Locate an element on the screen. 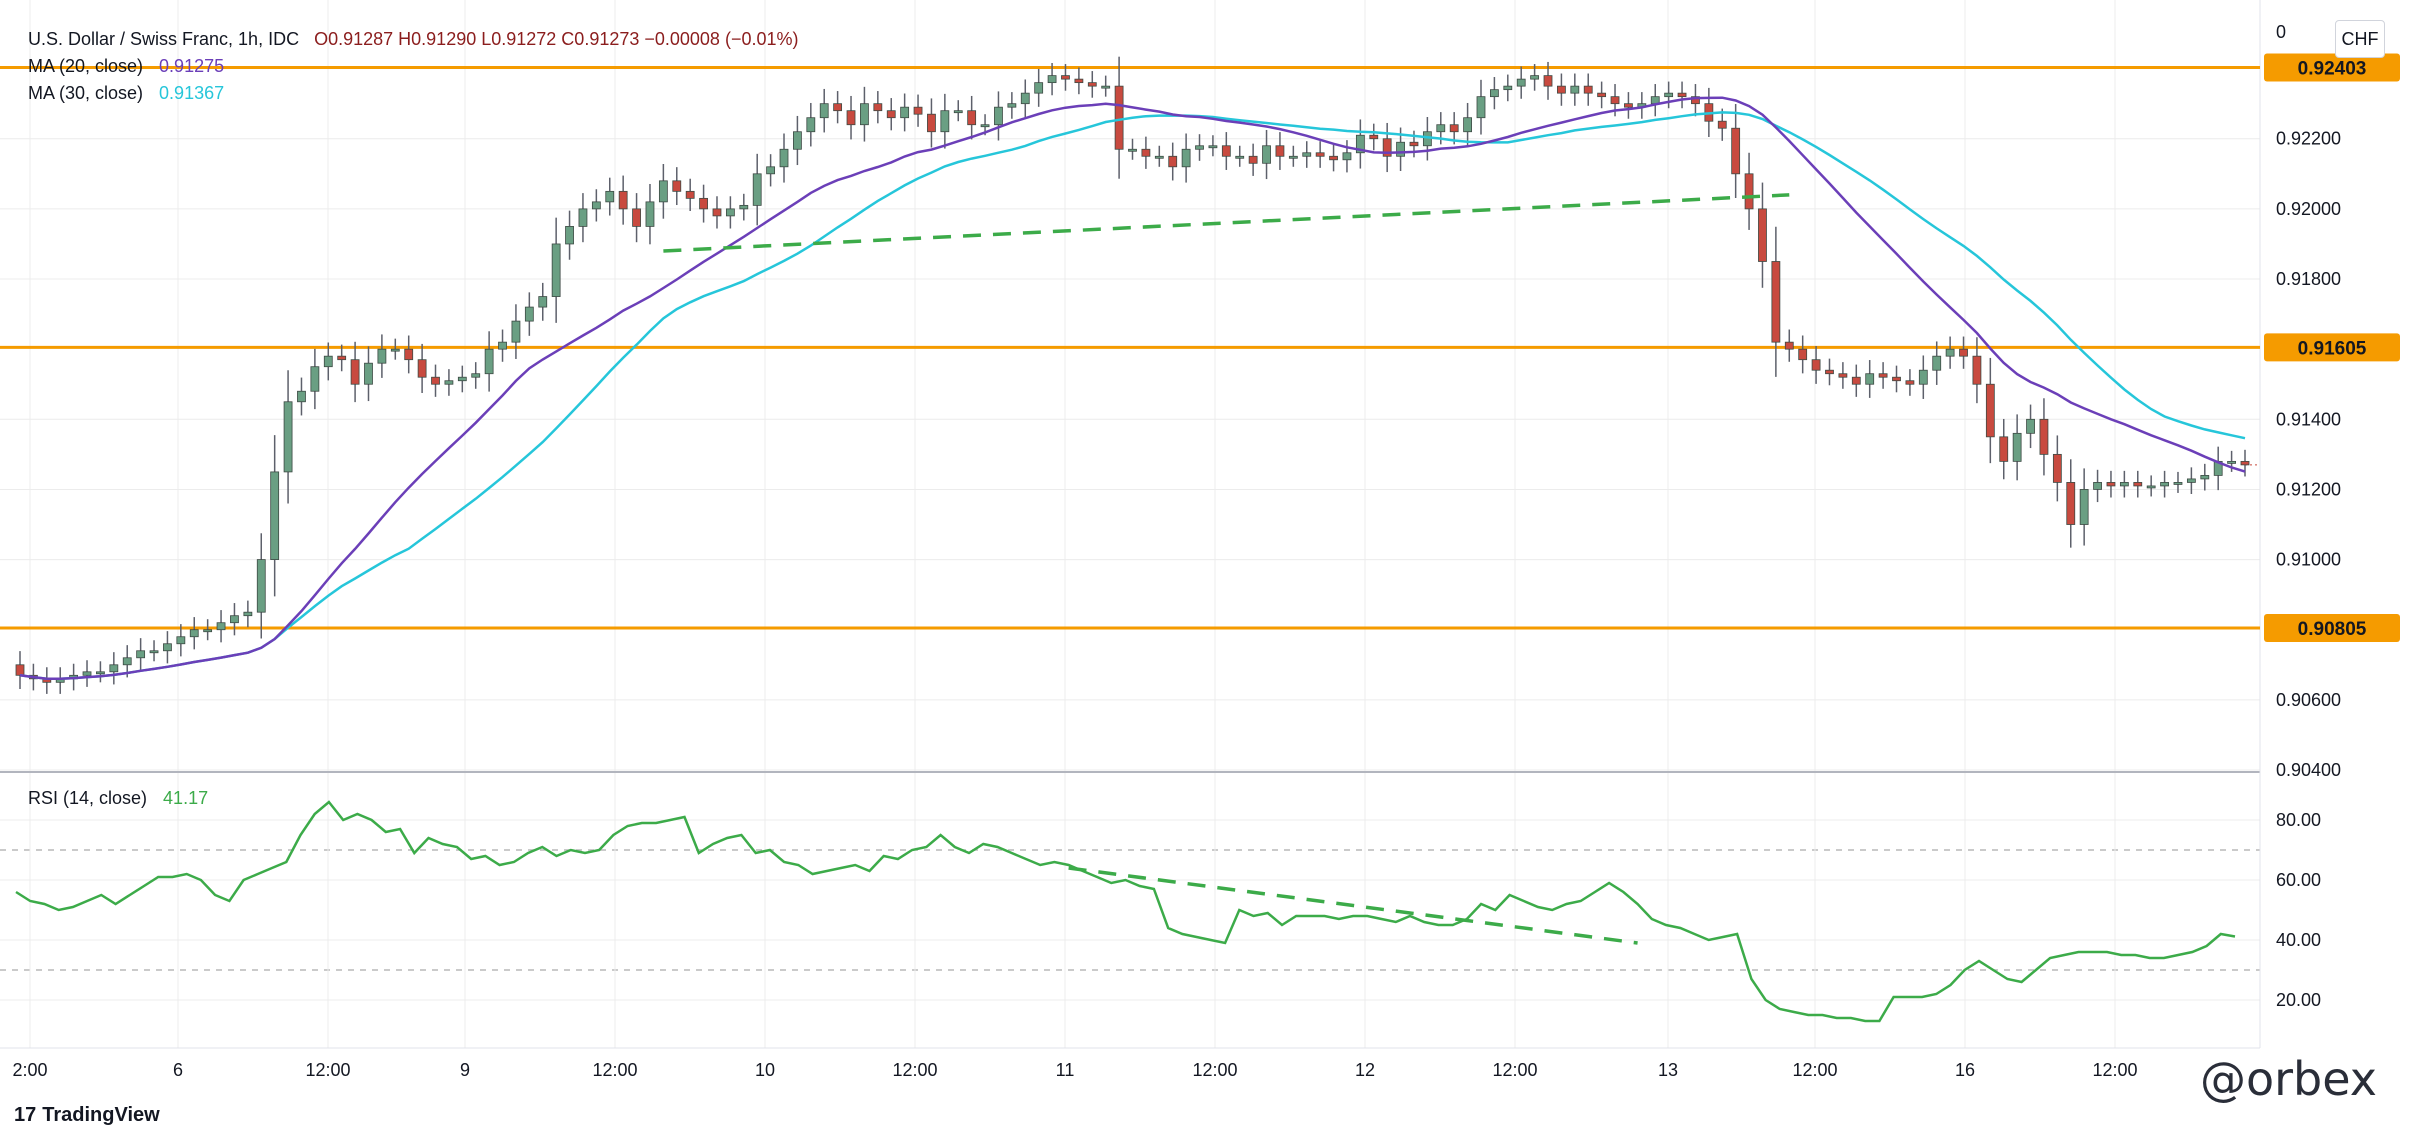  level-price-label: 0.92403 is located at coordinates (2332, 69).